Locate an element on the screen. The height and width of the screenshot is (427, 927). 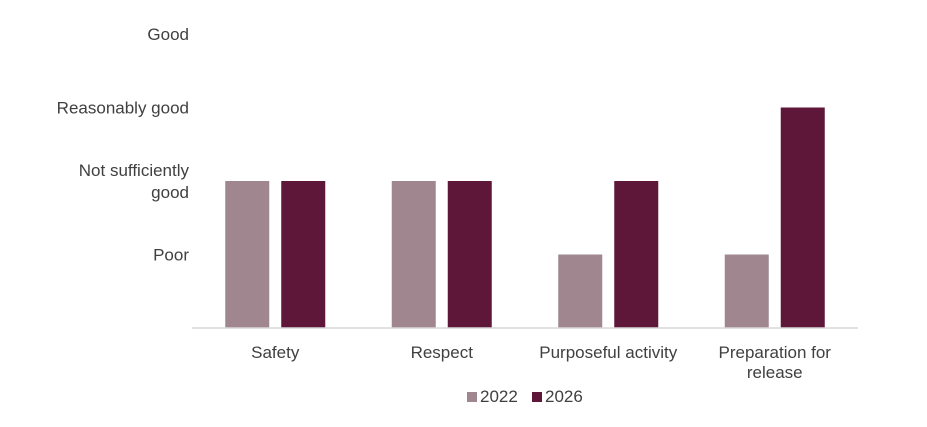
legend-label-2022: 2022 is located at coordinates (499, 396).